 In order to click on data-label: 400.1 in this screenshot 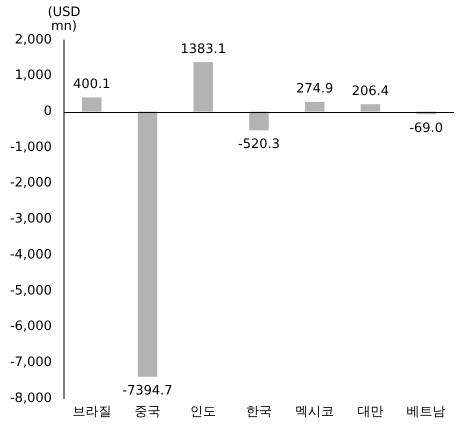, I will do `click(91, 84)`.